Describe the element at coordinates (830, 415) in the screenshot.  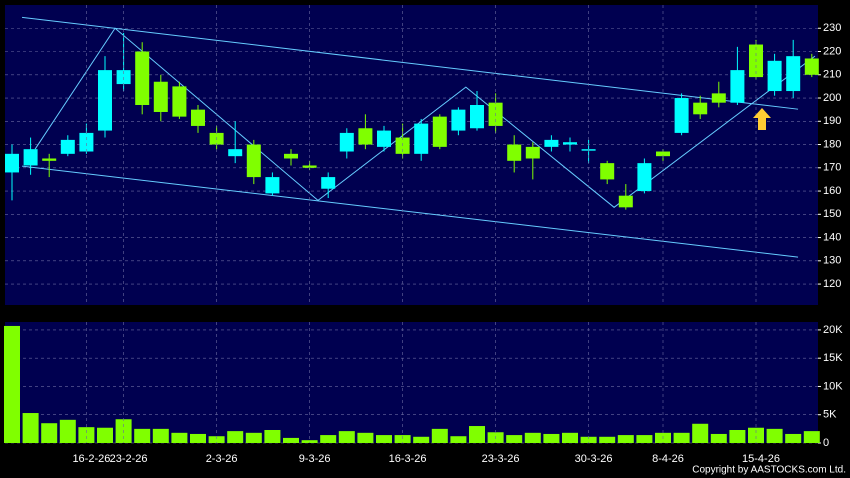
I see `y-tick-label: 5K` at that location.